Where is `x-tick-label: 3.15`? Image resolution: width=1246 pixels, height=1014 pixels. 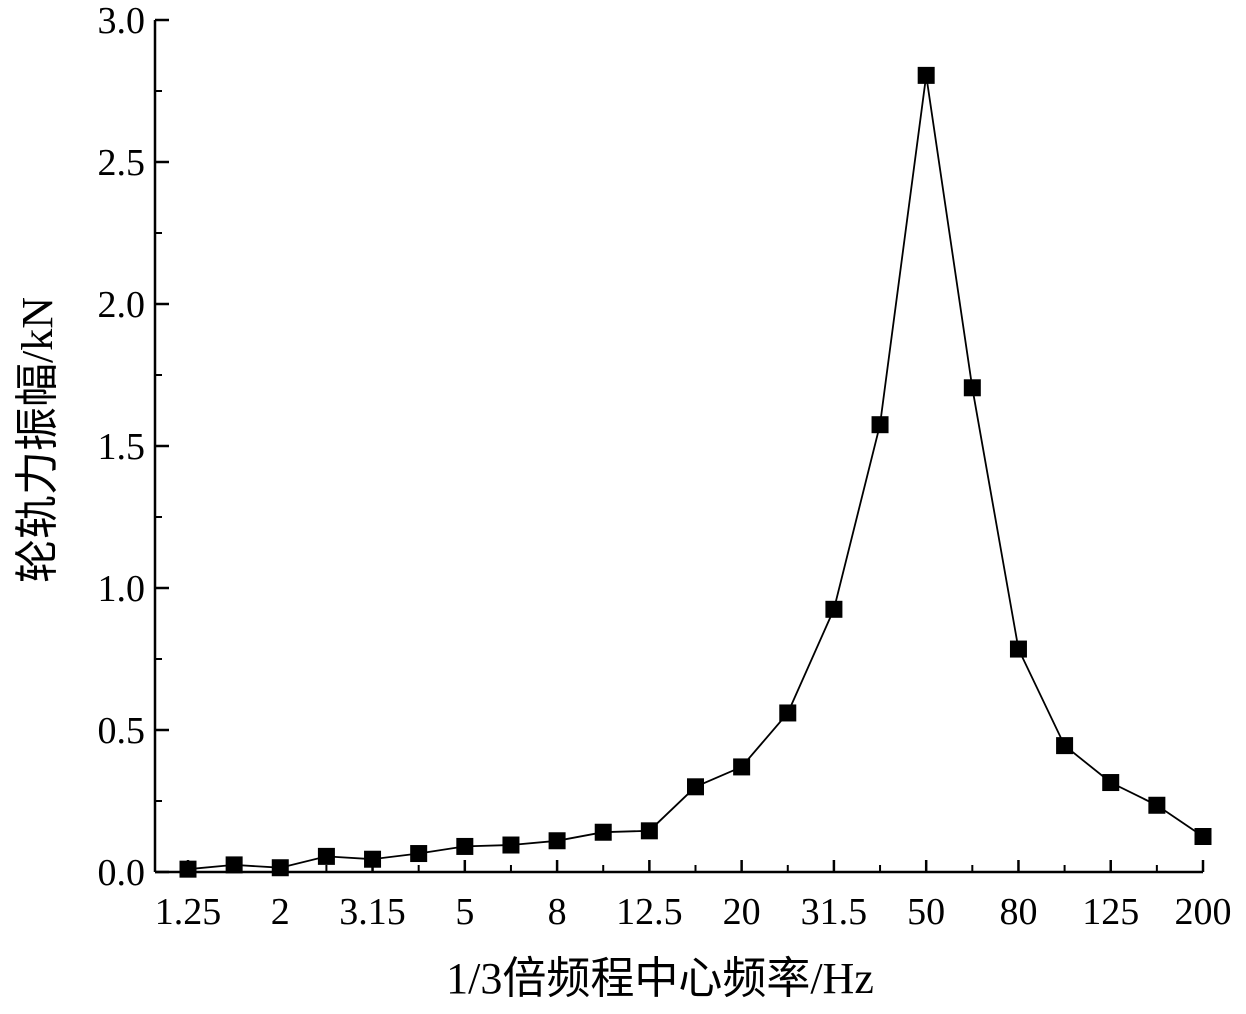
x-tick-label: 3.15 is located at coordinates (372, 912).